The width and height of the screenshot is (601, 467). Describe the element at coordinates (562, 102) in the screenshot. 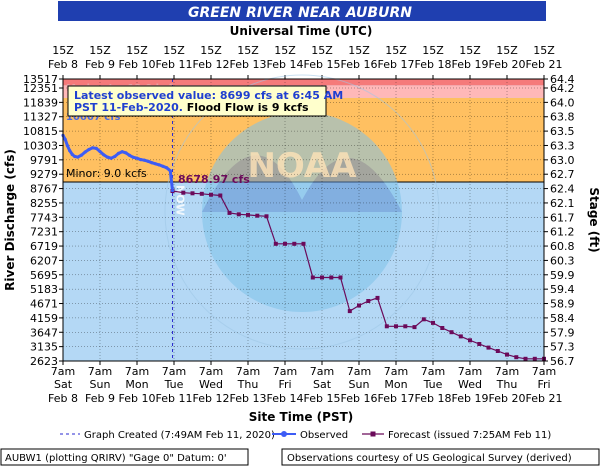

I see `right-tick-label: 64.0` at that location.